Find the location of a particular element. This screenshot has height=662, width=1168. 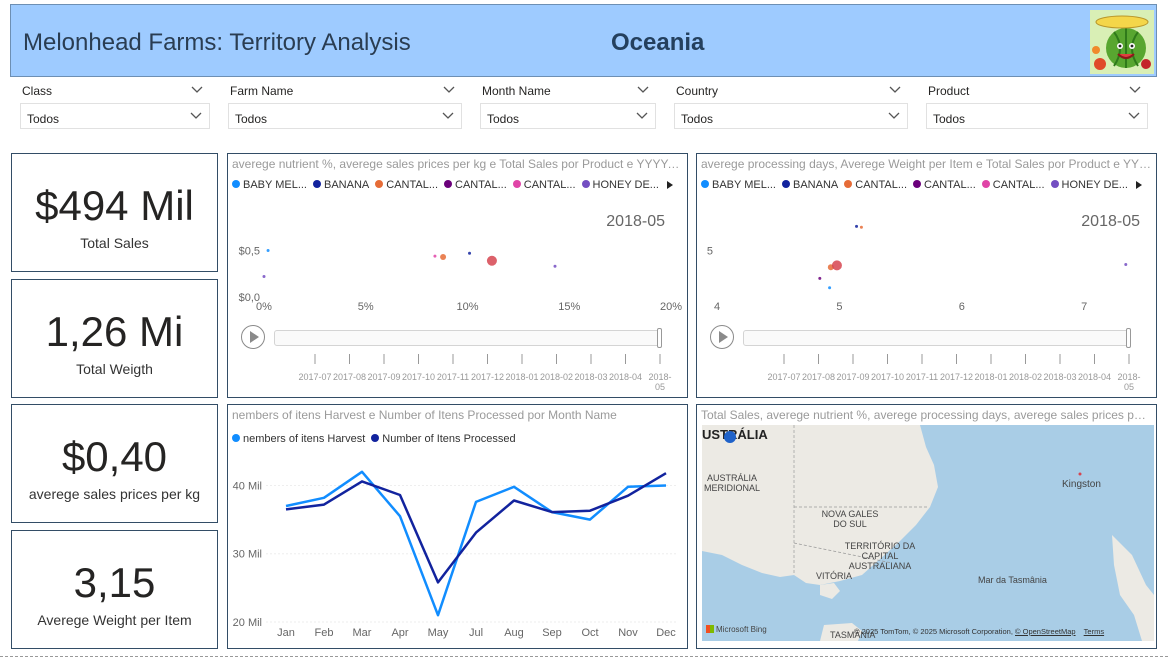

map-brand-text: Microsoft Bing is located at coordinates (741, 629).